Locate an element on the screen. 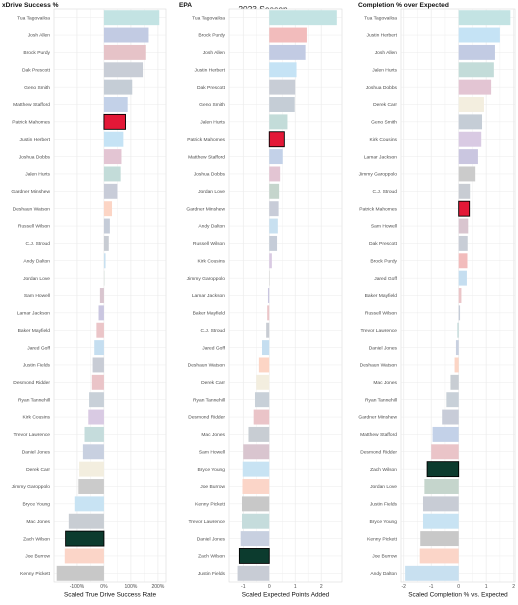  x-axis-label: Scaled Completion % vs. Expected is located at coordinates (458, 595).